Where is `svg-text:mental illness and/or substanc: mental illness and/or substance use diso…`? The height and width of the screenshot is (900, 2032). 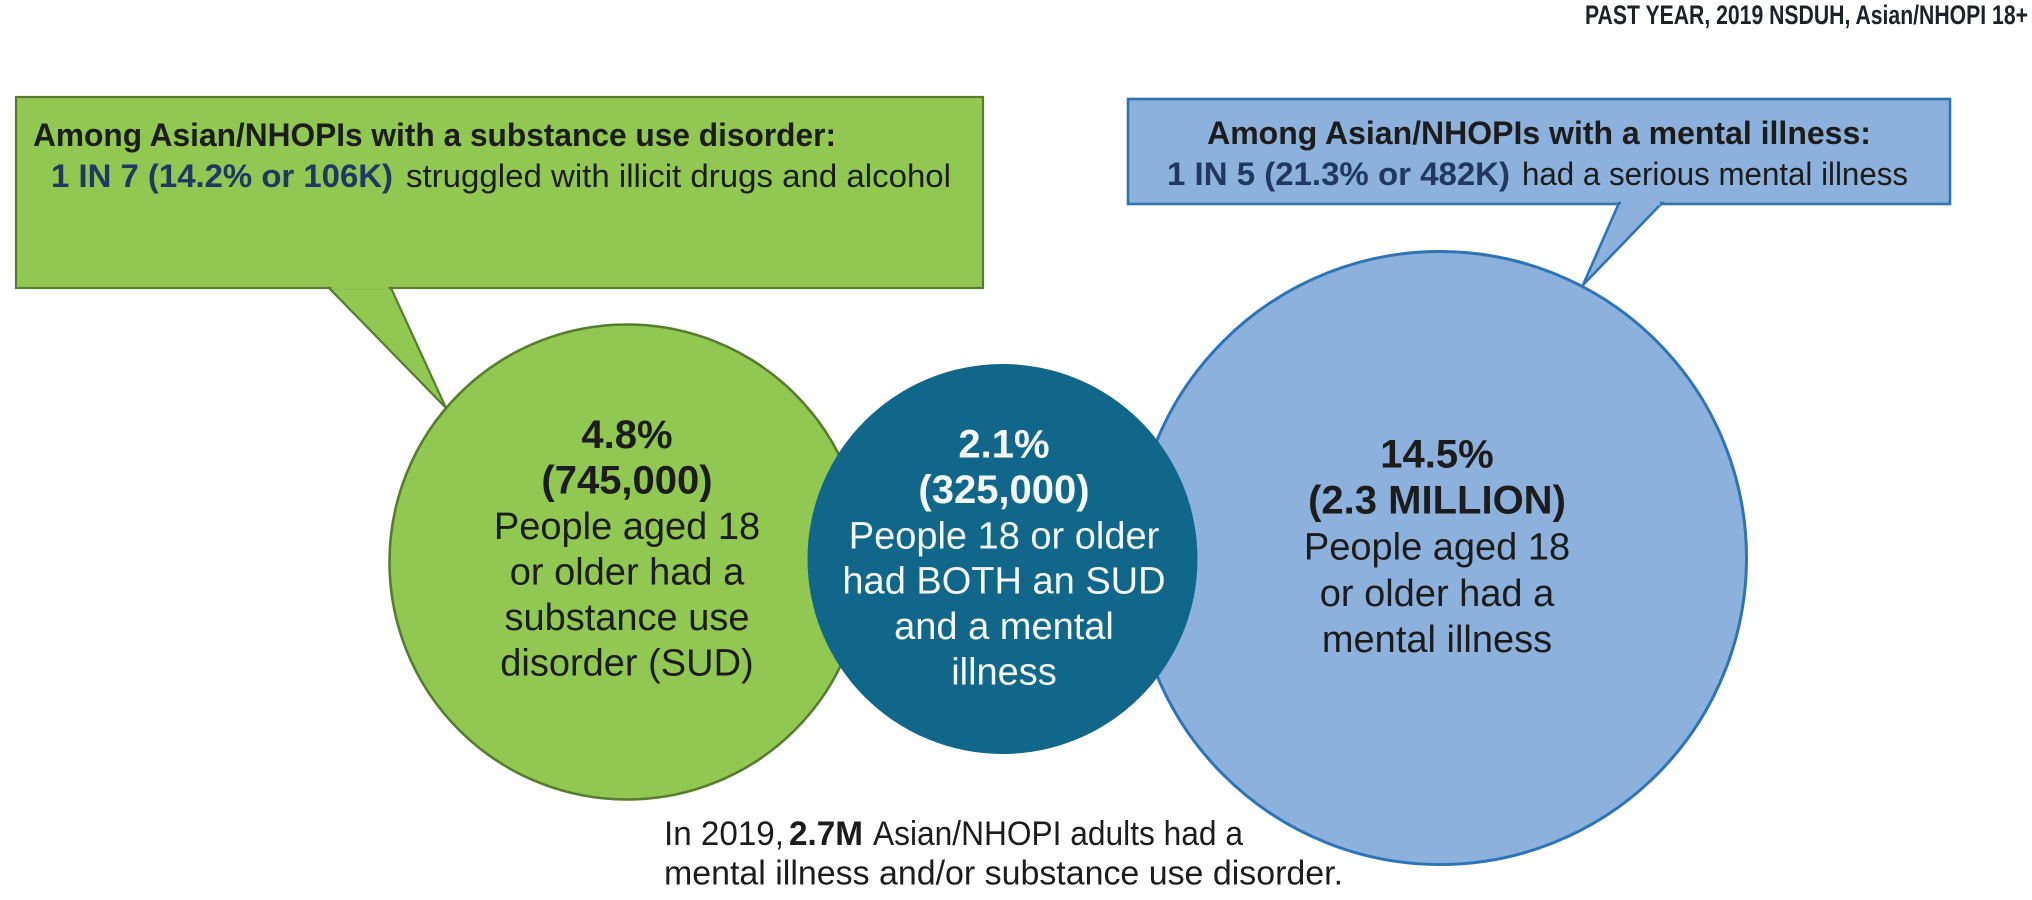 svg-text:mental illness and/or substanc: mental illness and/or substance use diso… is located at coordinates (1003, 874).